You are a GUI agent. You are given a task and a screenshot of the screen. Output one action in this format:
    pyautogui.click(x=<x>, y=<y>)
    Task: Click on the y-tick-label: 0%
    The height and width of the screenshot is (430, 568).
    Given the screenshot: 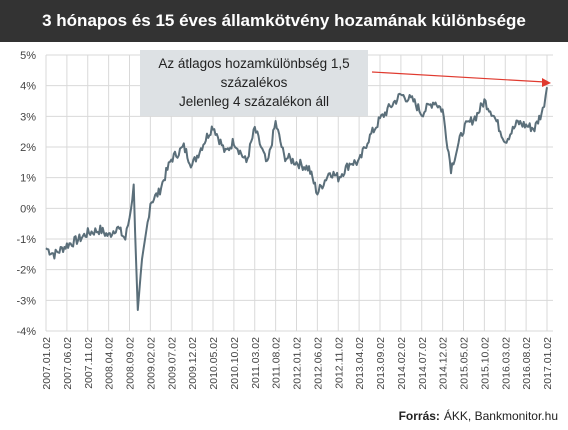 What is the action you would take?
    pyautogui.click(x=28, y=209)
    